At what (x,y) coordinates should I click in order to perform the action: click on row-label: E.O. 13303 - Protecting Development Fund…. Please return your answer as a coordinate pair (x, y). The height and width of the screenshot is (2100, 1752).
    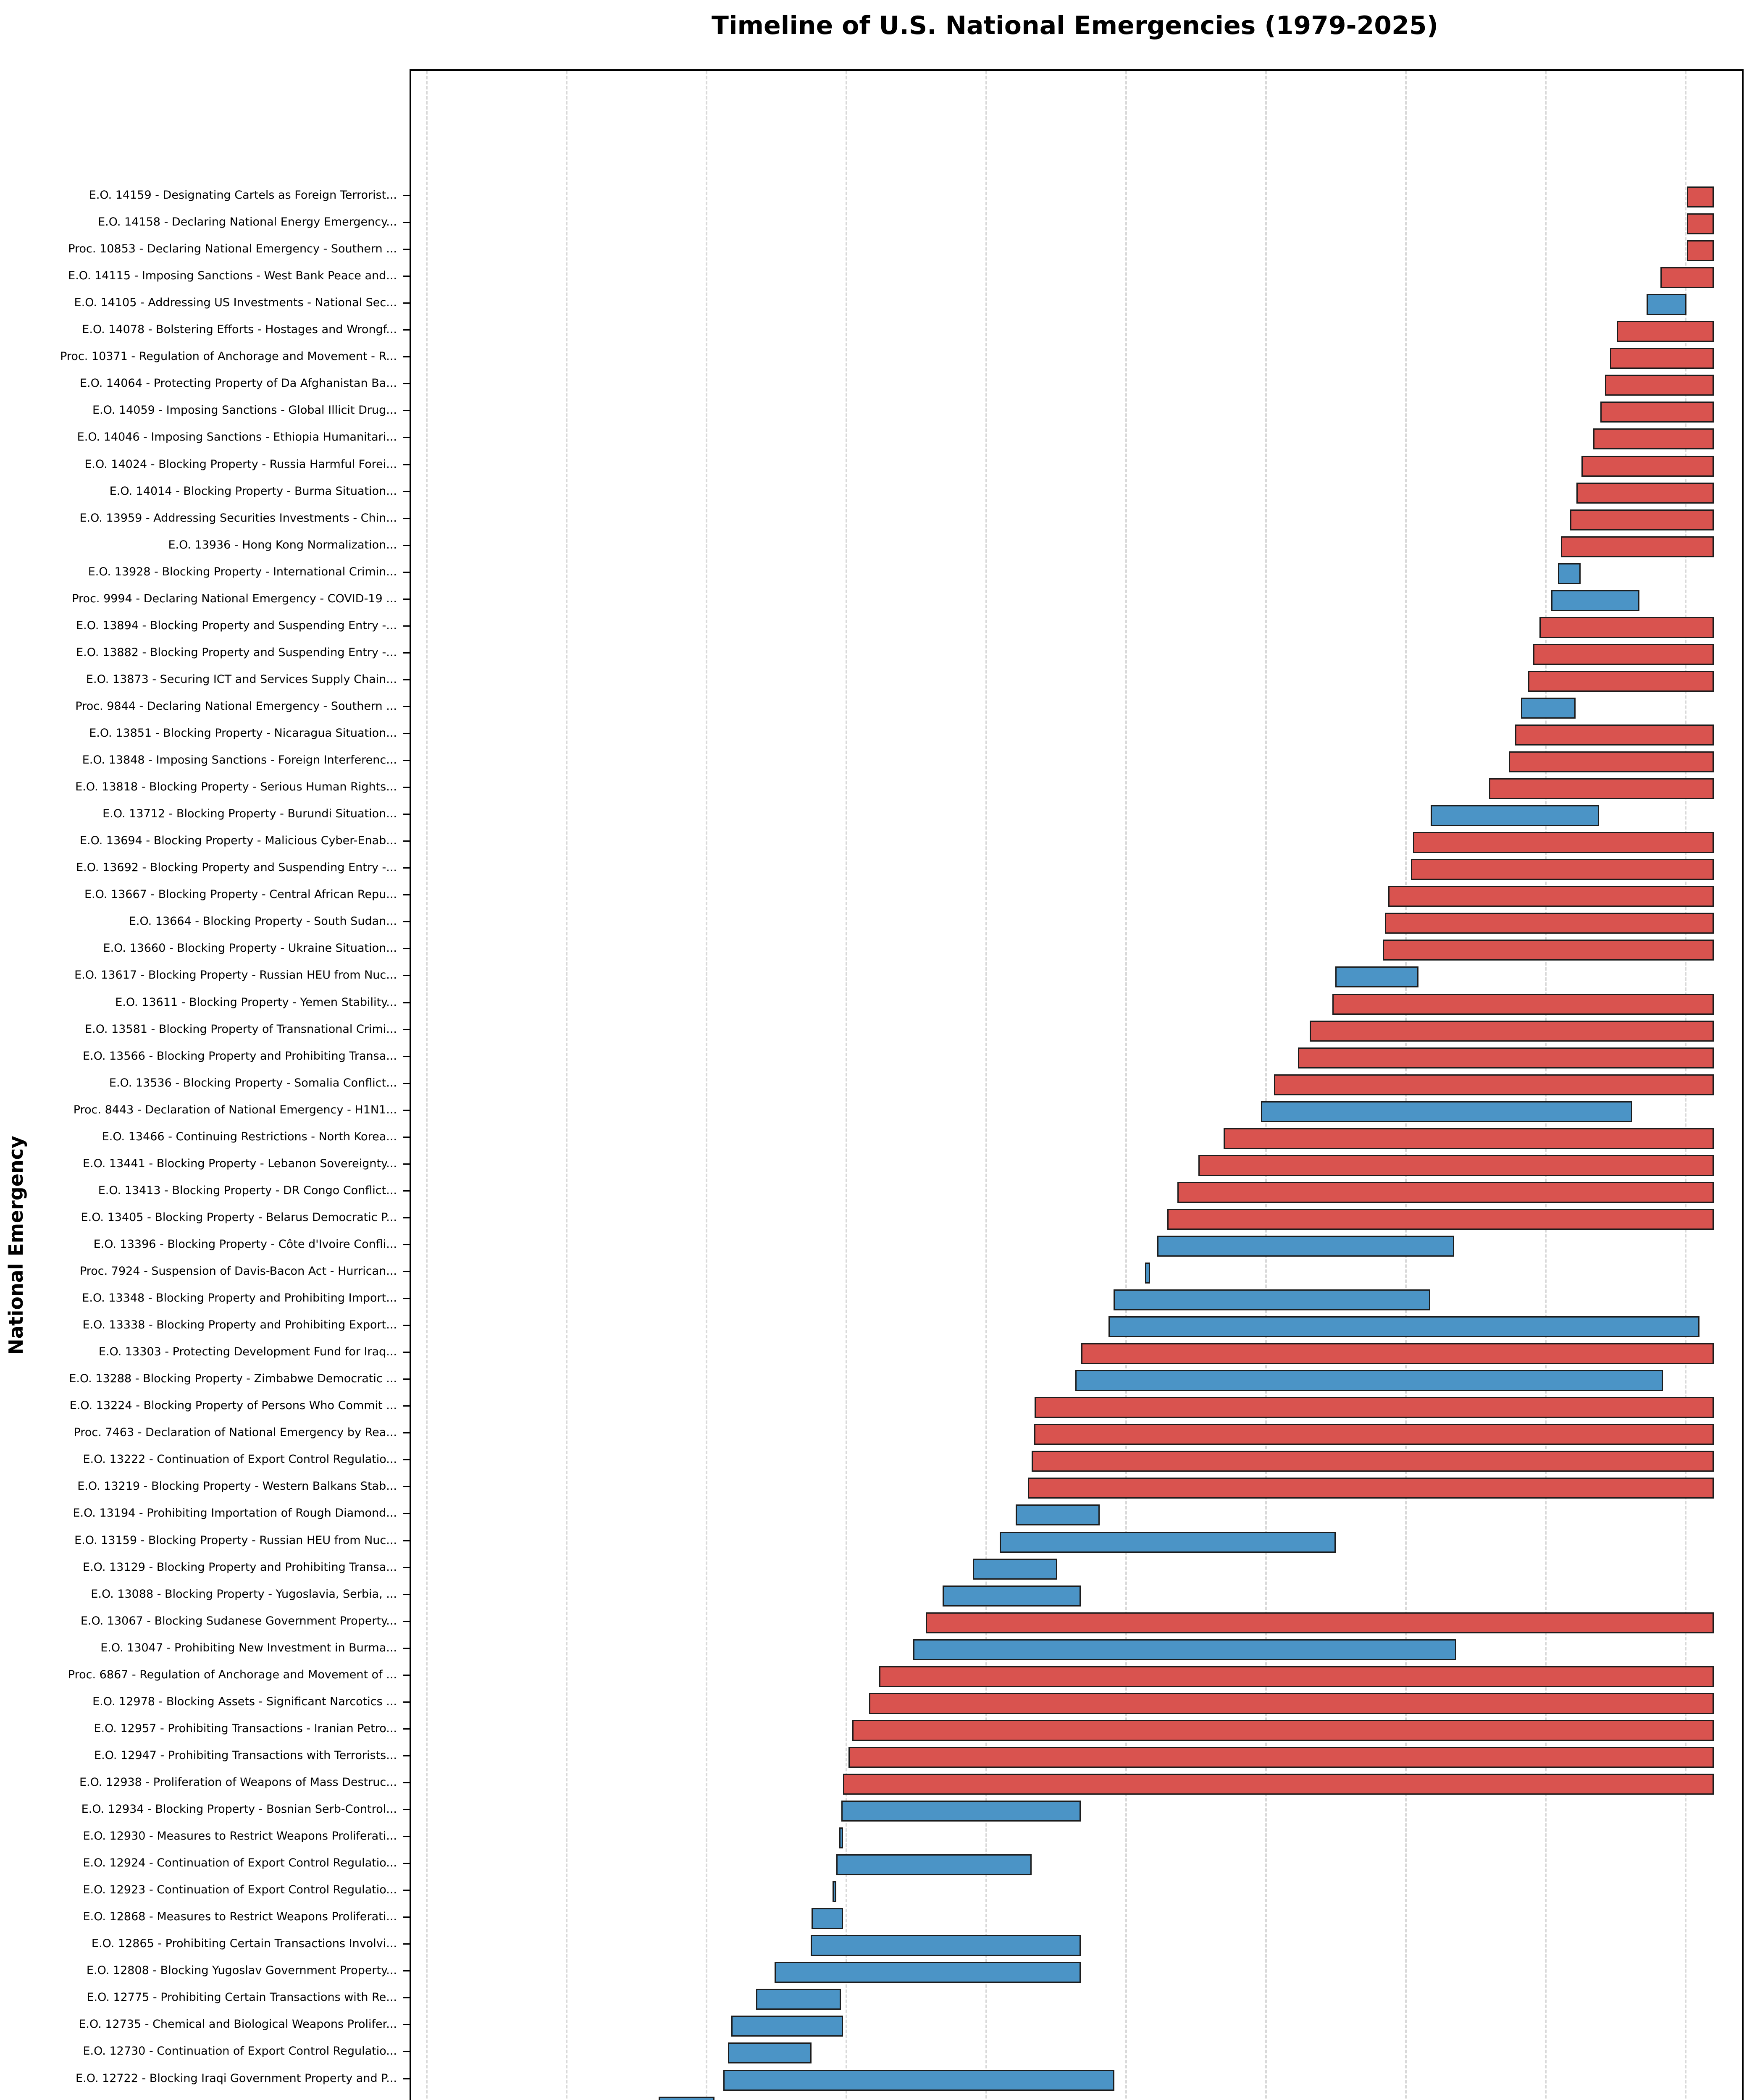
    Looking at the image, I should click on (247, 1352).